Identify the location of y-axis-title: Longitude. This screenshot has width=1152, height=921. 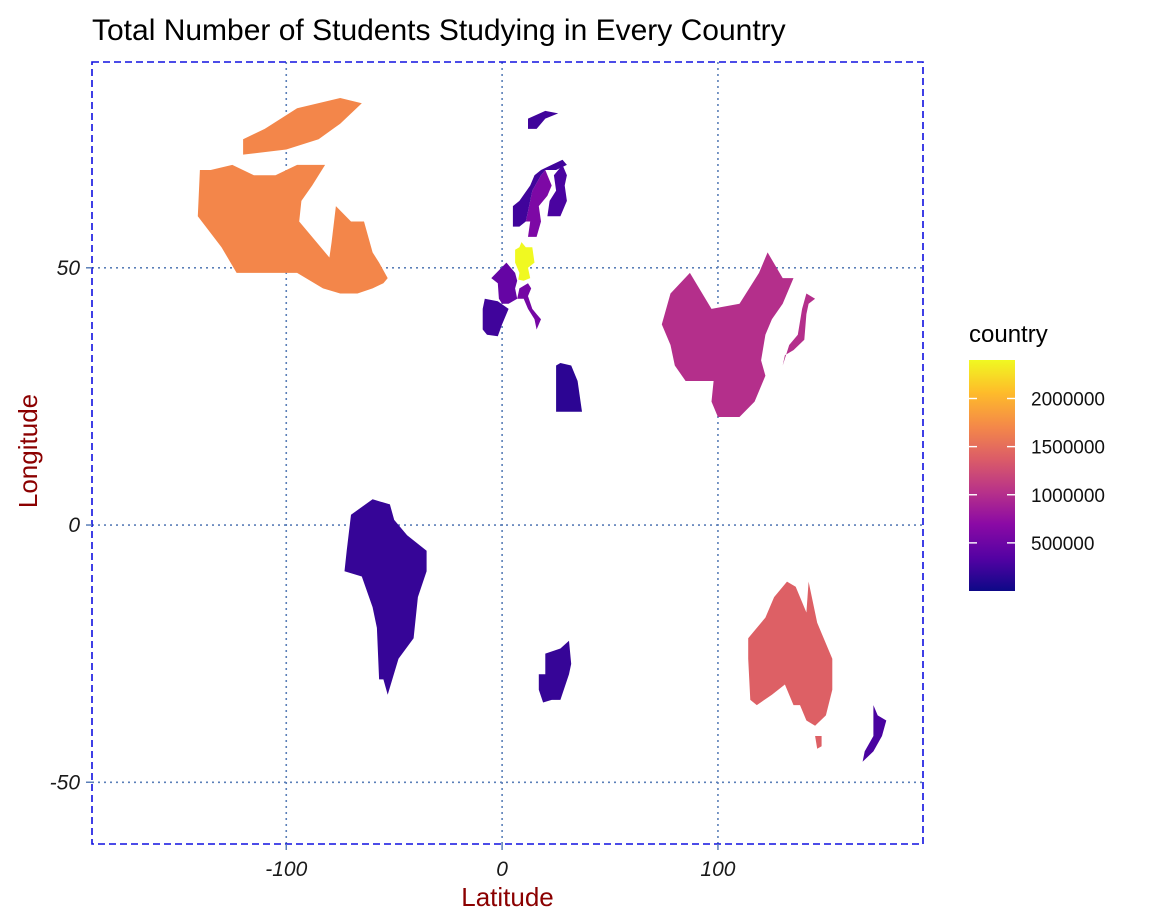
(28, 451).